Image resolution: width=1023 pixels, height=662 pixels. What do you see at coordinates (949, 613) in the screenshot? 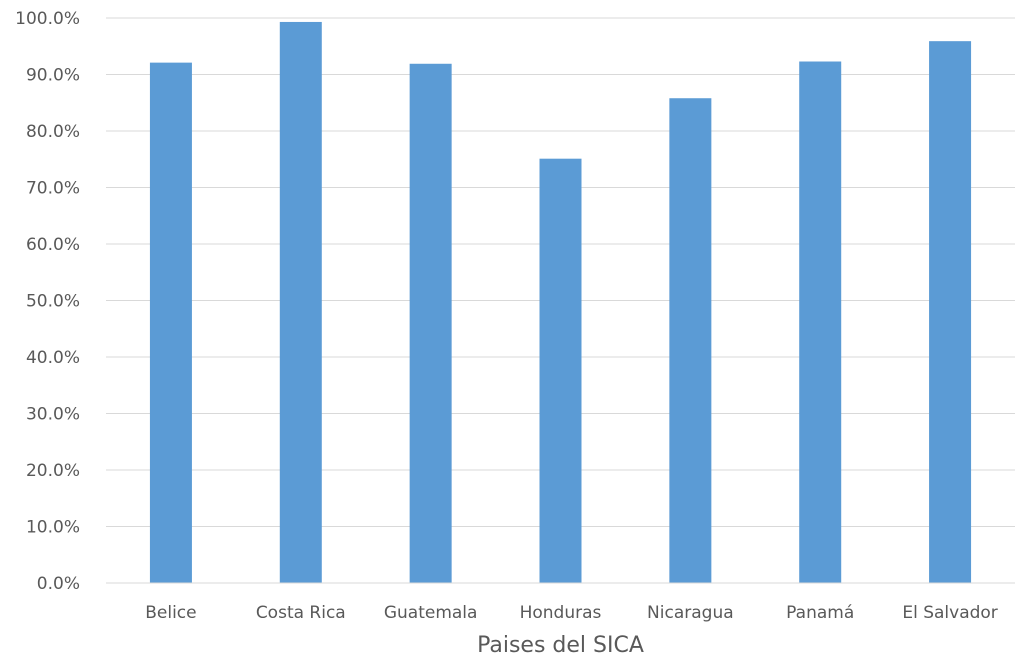
I see `x-tick-label: El Salvador` at bounding box center [949, 613].